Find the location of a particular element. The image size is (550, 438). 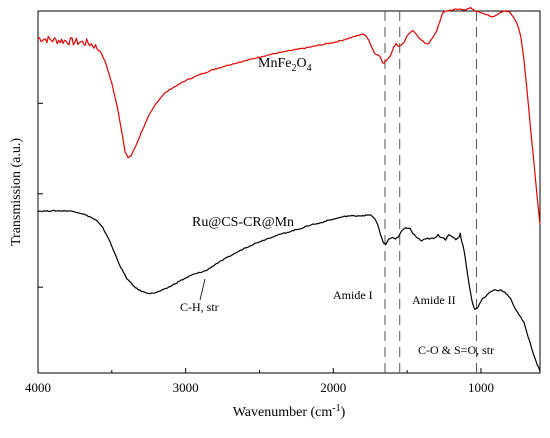

annotation-c-h-str: C-H, str is located at coordinates (199, 307).